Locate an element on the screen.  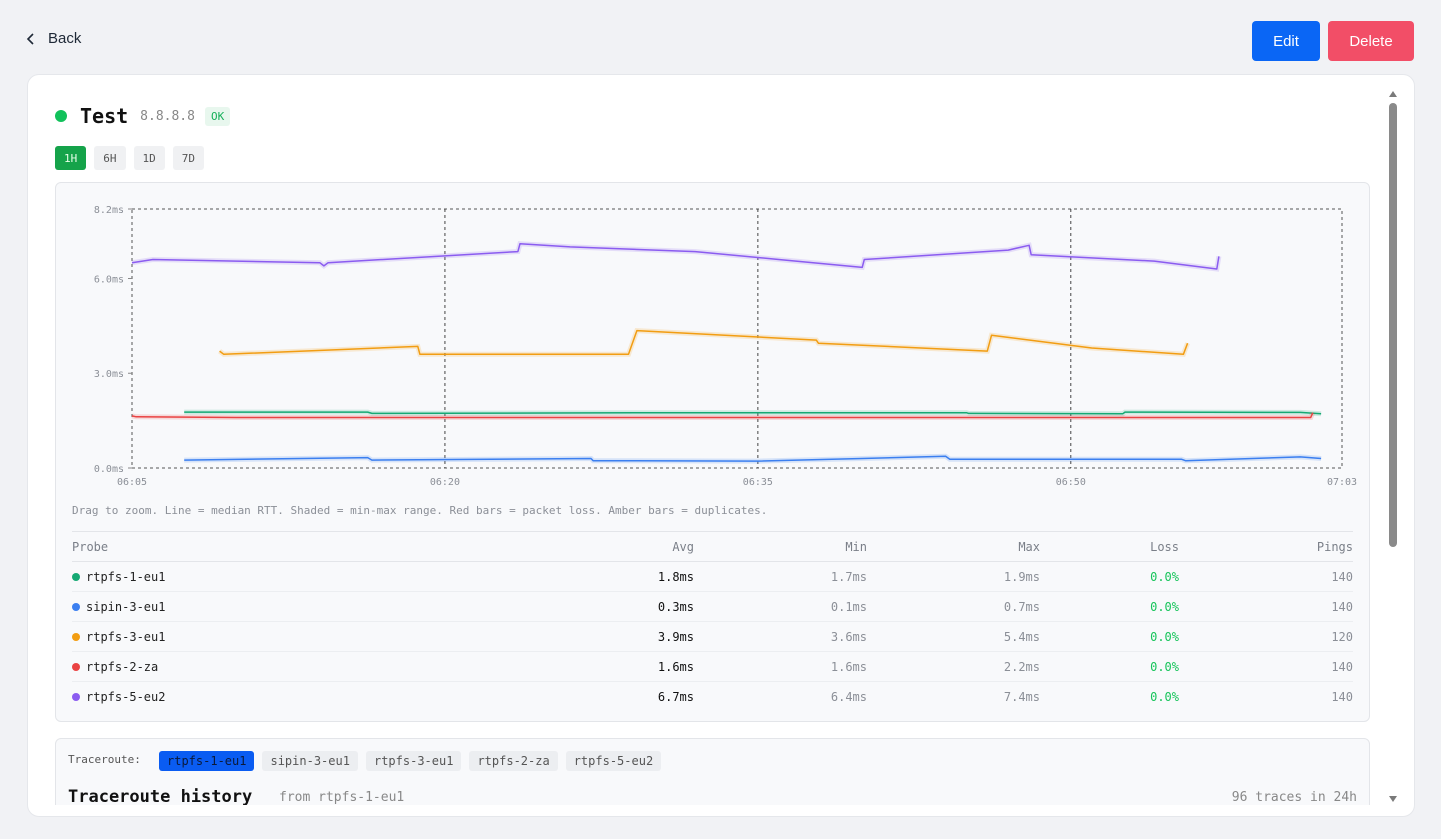
edit-button: Edit is located at coordinates (1286, 41).